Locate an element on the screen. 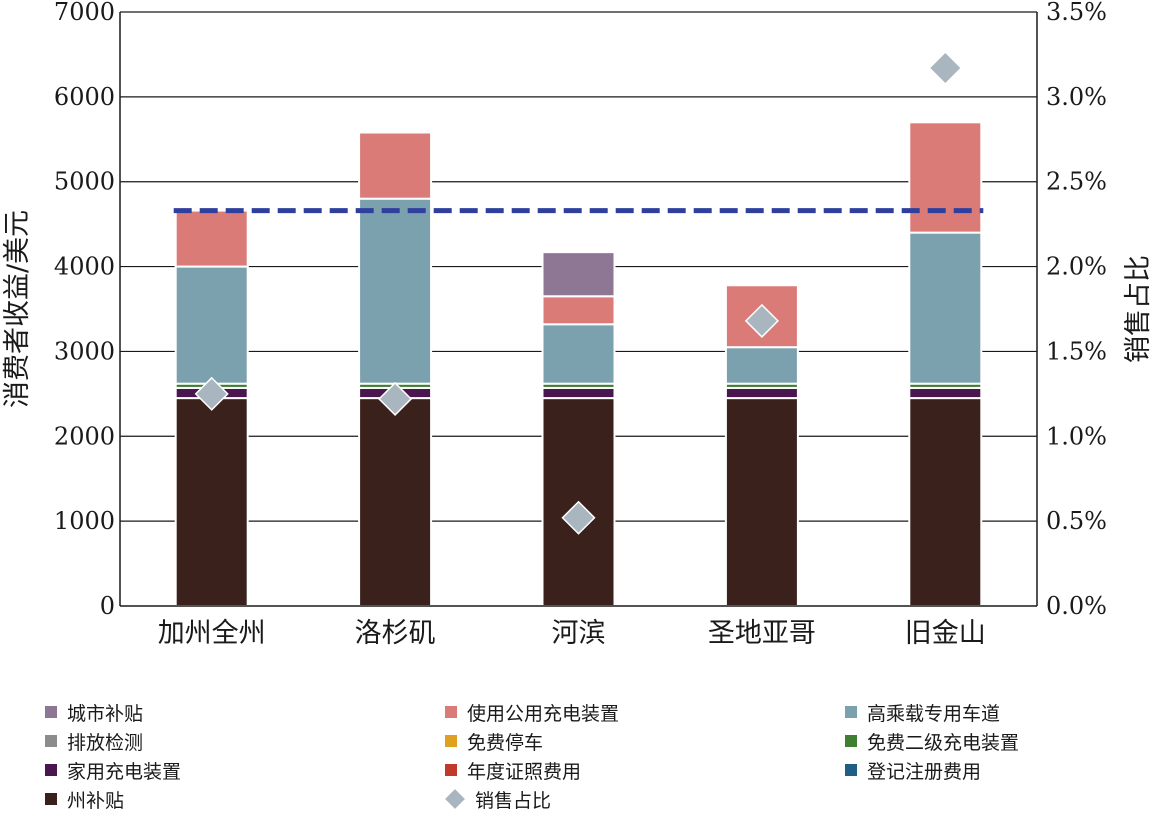 The height and width of the screenshot is (813, 1170). legend-item: 年度证照费用 is located at coordinates (513, 770).